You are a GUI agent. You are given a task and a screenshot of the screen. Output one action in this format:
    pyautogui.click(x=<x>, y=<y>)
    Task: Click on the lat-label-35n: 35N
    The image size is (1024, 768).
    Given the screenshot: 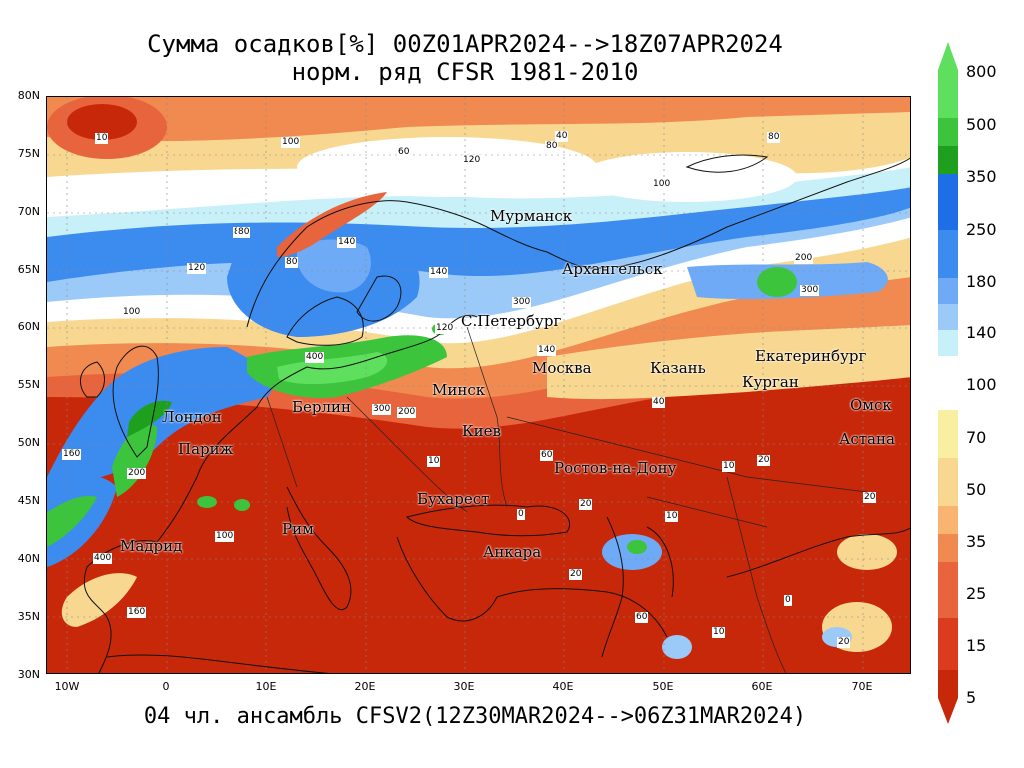 What is the action you would take?
    pyautogui.click(x=28, y=616)
    